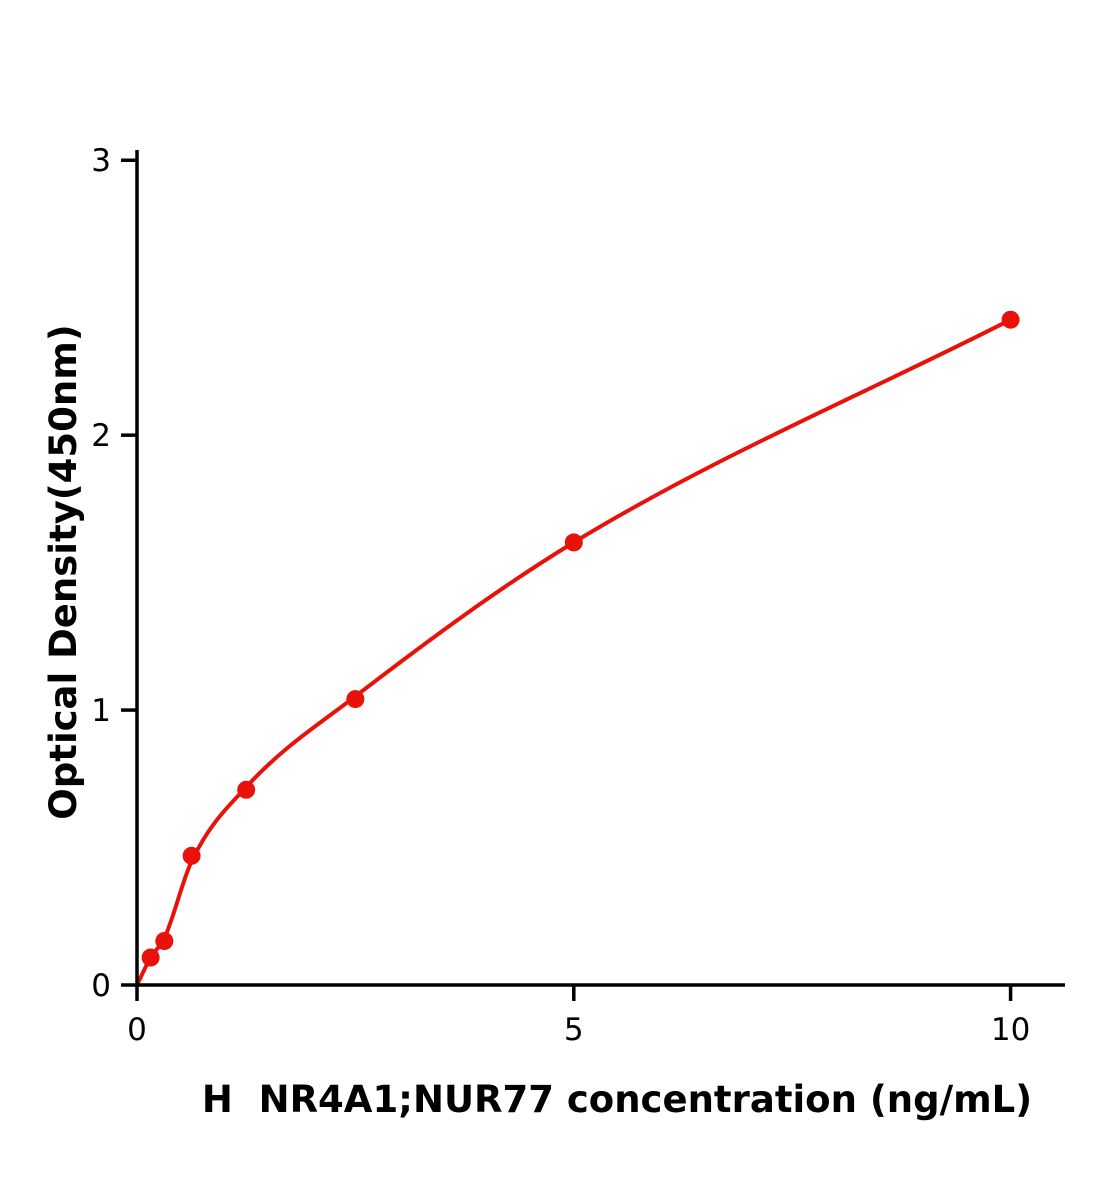 The width and height of the screenshot is (1104, 1200). Describe the element at coordinates (101, 711) in the screenshot. I see `y-tick-label: 1` at that location.